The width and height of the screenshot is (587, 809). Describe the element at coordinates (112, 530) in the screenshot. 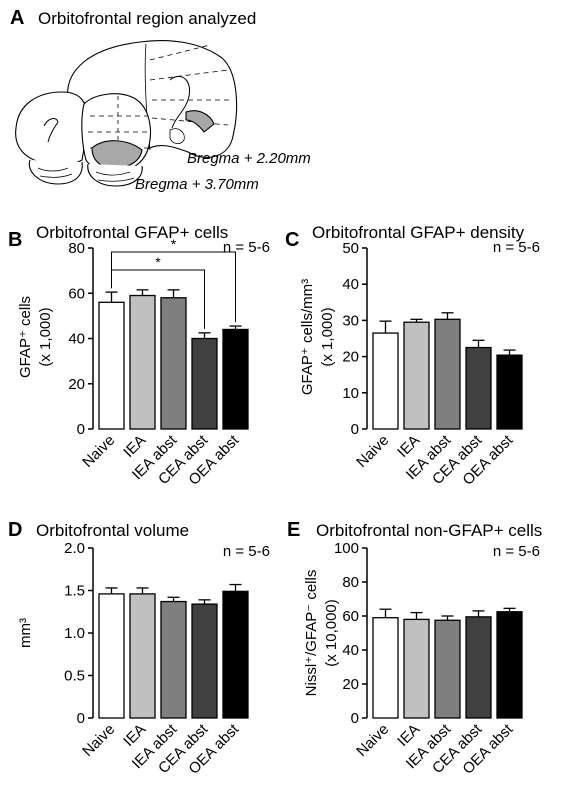

I see `chart-title: Orbitofrontal volume` at that location.